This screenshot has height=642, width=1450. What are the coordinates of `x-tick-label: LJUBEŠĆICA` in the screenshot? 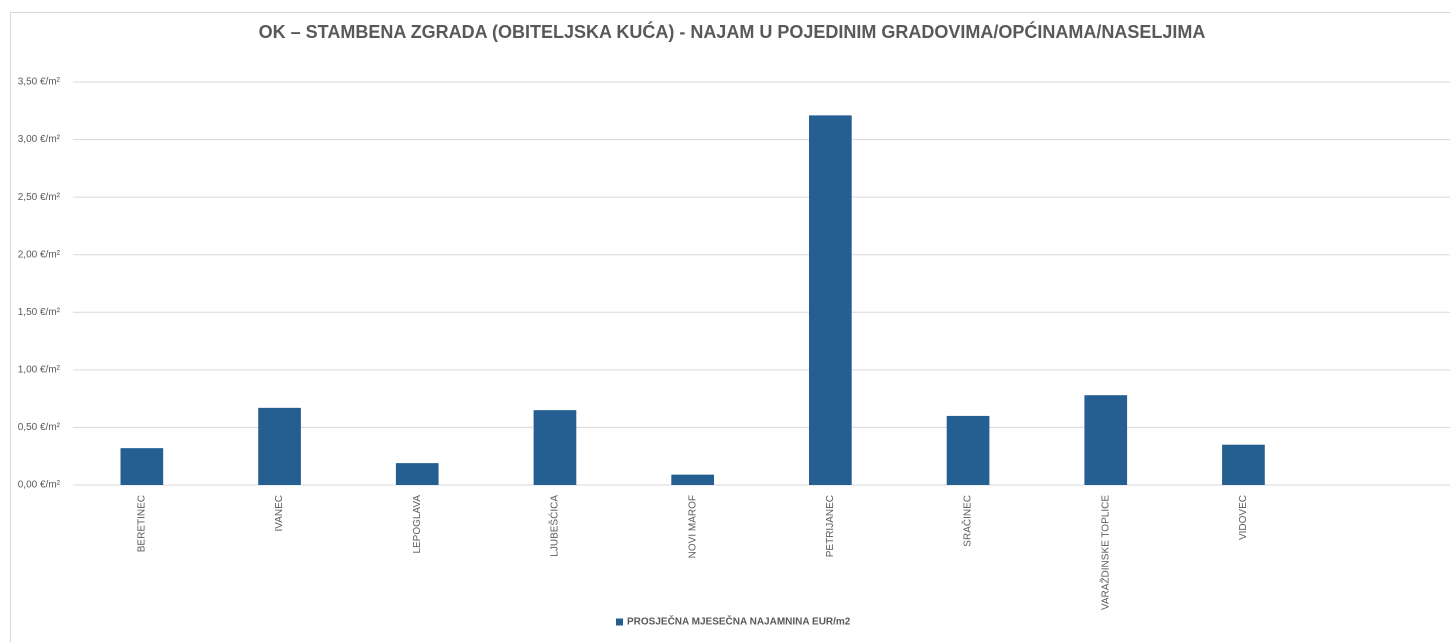 It's located at (554, 526).